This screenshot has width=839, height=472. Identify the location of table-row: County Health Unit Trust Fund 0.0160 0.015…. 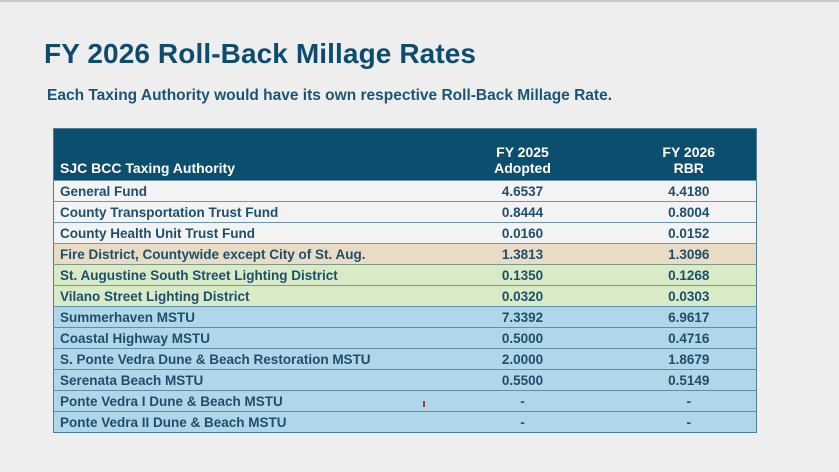
(405, 233).